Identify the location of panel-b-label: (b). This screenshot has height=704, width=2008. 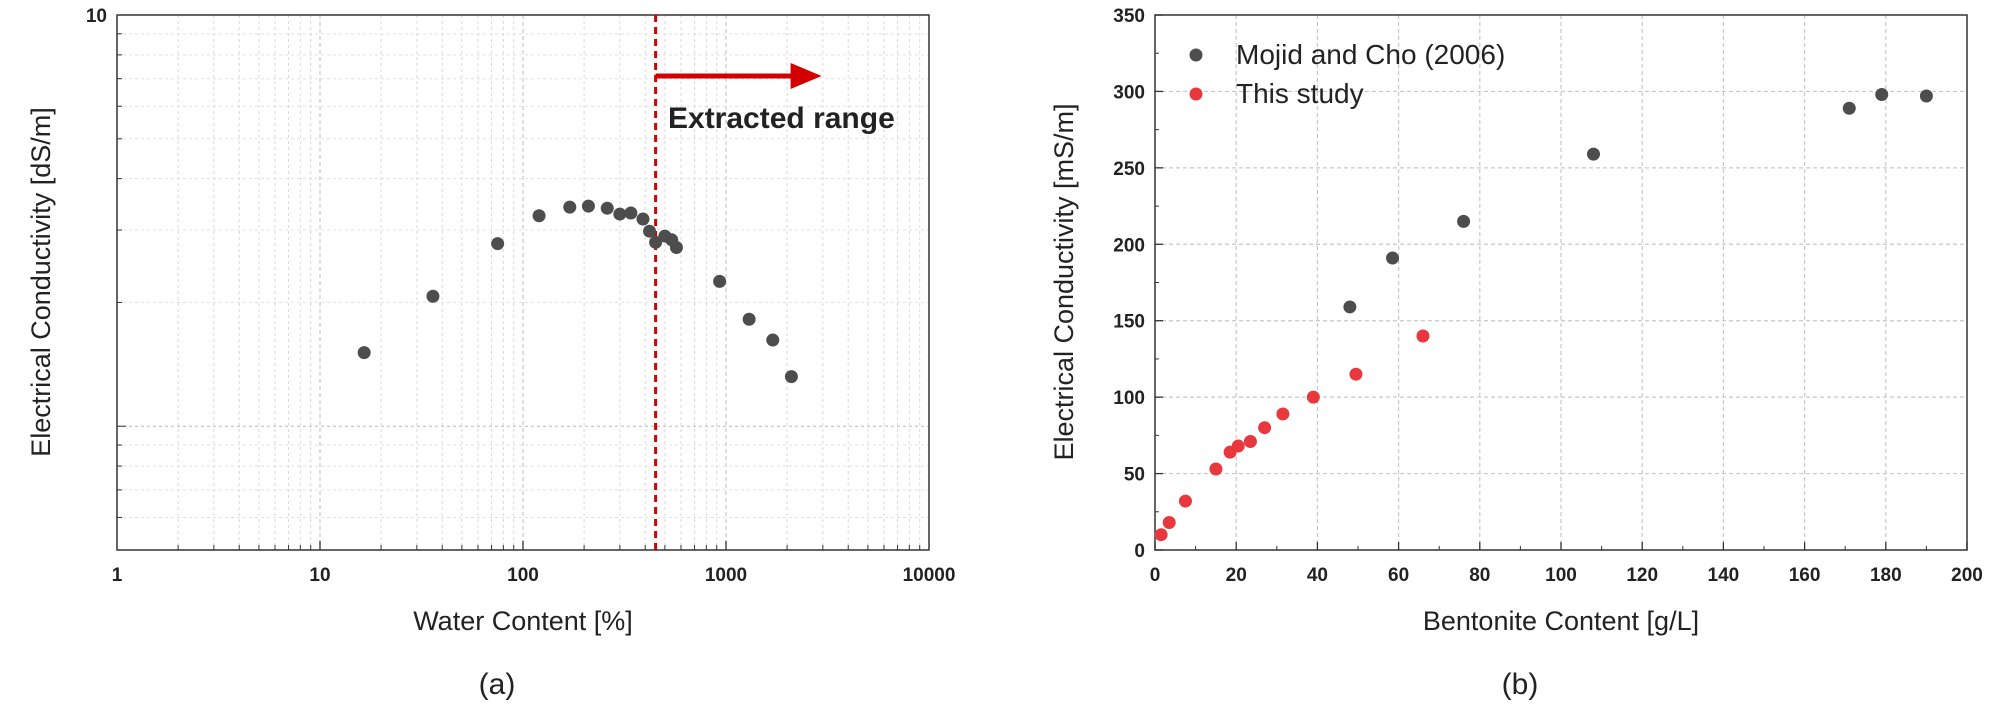
(1520, 684).